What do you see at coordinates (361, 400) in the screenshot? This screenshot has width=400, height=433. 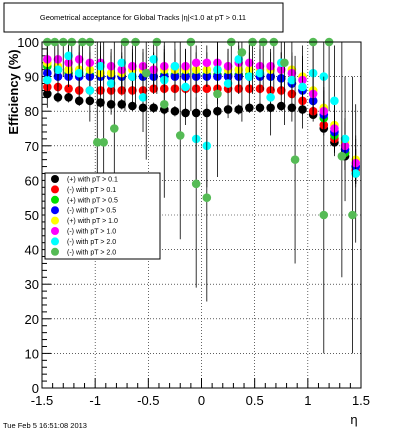 I see `x-tick-label-1.5: 1.5` at bounding box center [361, 400].